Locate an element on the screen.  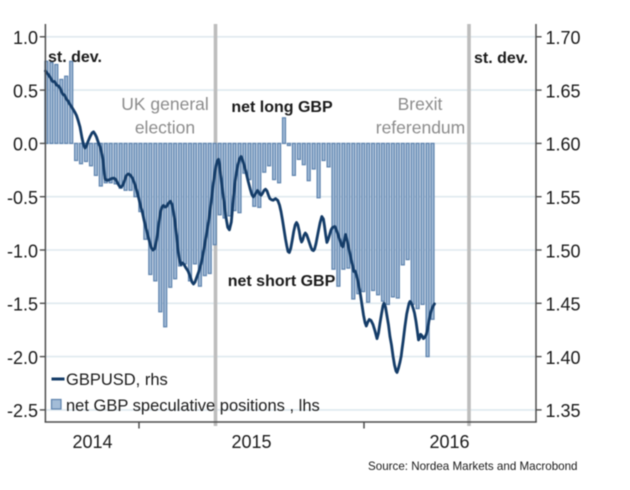
svg-text: 2015 is located at coordinates (251, 442).